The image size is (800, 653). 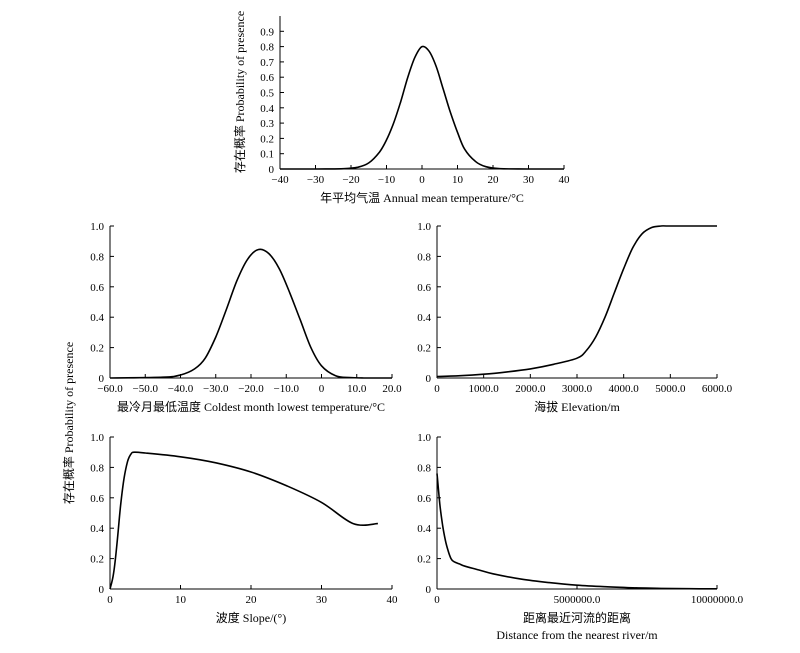 I want to click on x-tick-label: 6000.0, so click(x=717, y=389).